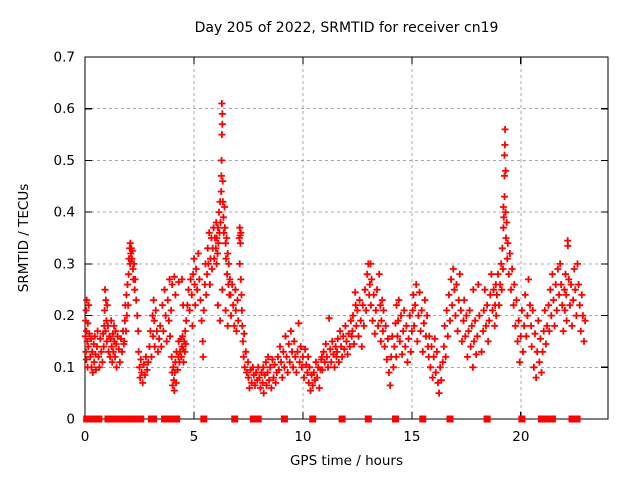 This screenshot has height=480, width=640. What do you see at coordinates (64, 264) in the screenshot?
I see `y-tick-label: 0.3` at bounding box center [64, 264].